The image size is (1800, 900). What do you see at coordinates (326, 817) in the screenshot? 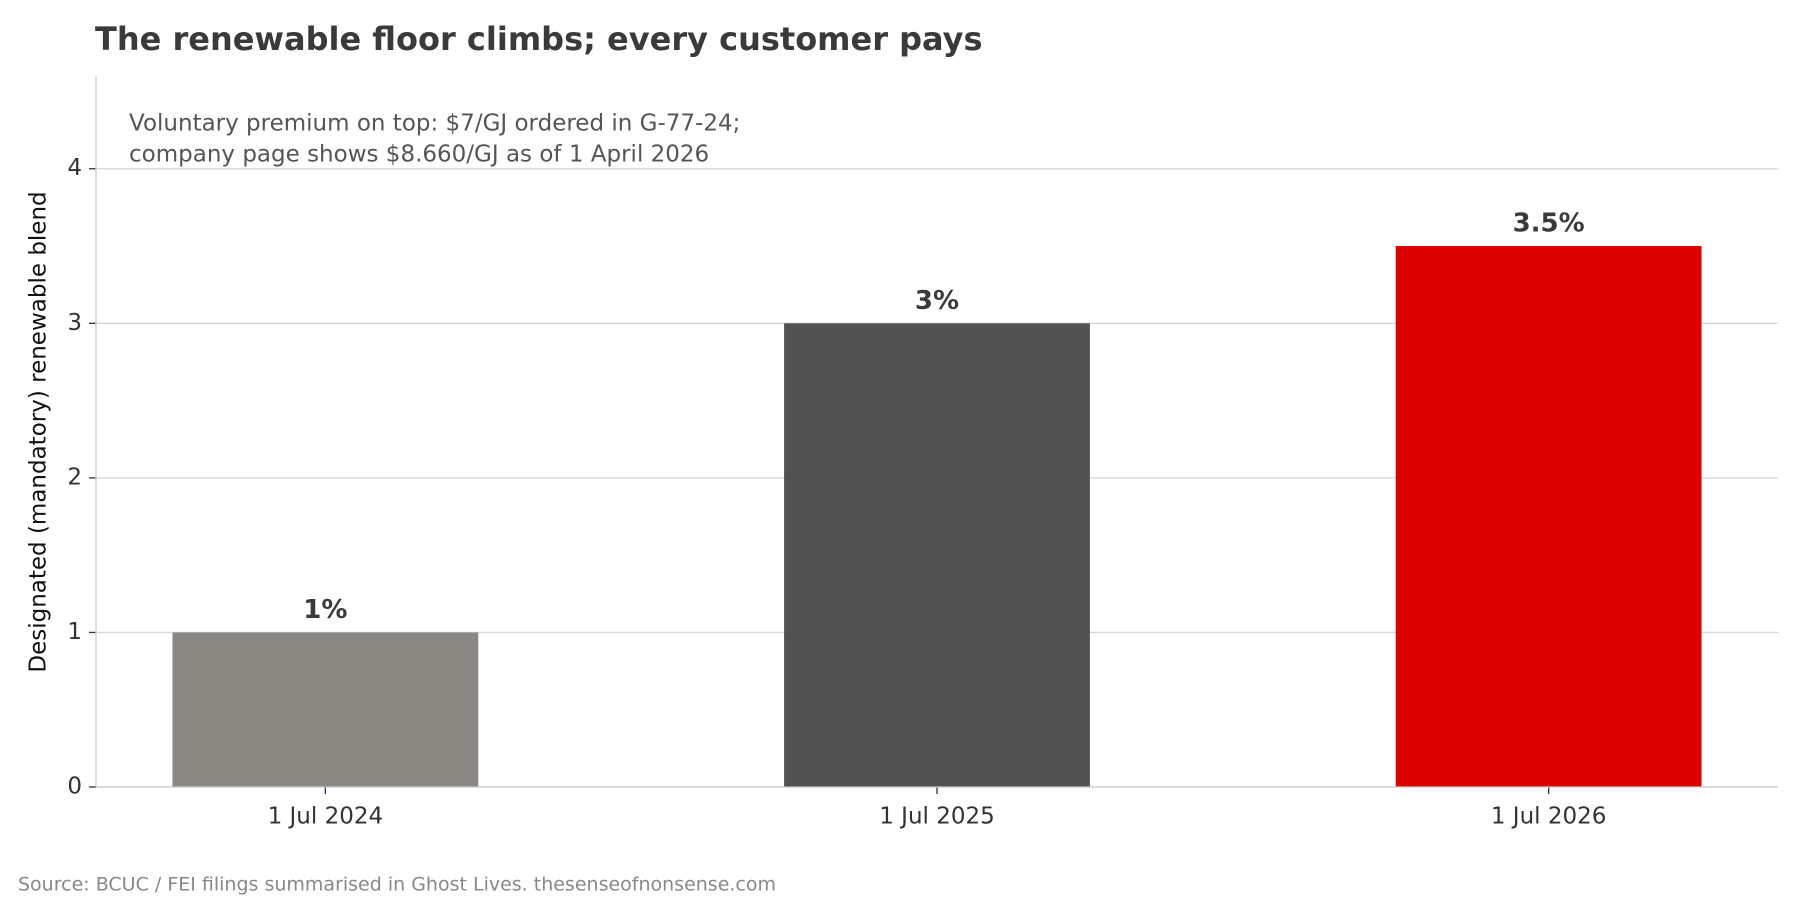
I see `x-tick-label: 1 Jul 2024` at bounding box center [326, 817].